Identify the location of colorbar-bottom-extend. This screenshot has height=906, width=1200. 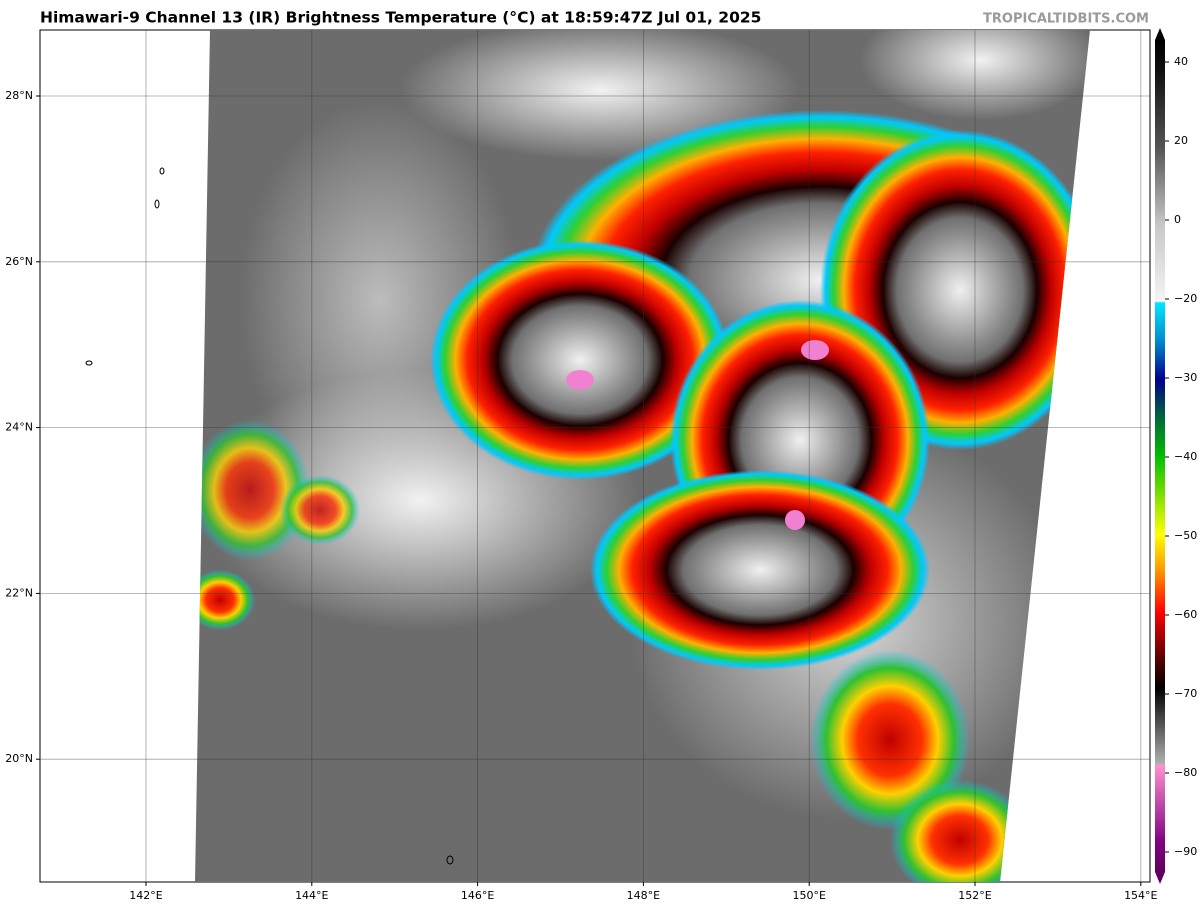
(1160, 878).